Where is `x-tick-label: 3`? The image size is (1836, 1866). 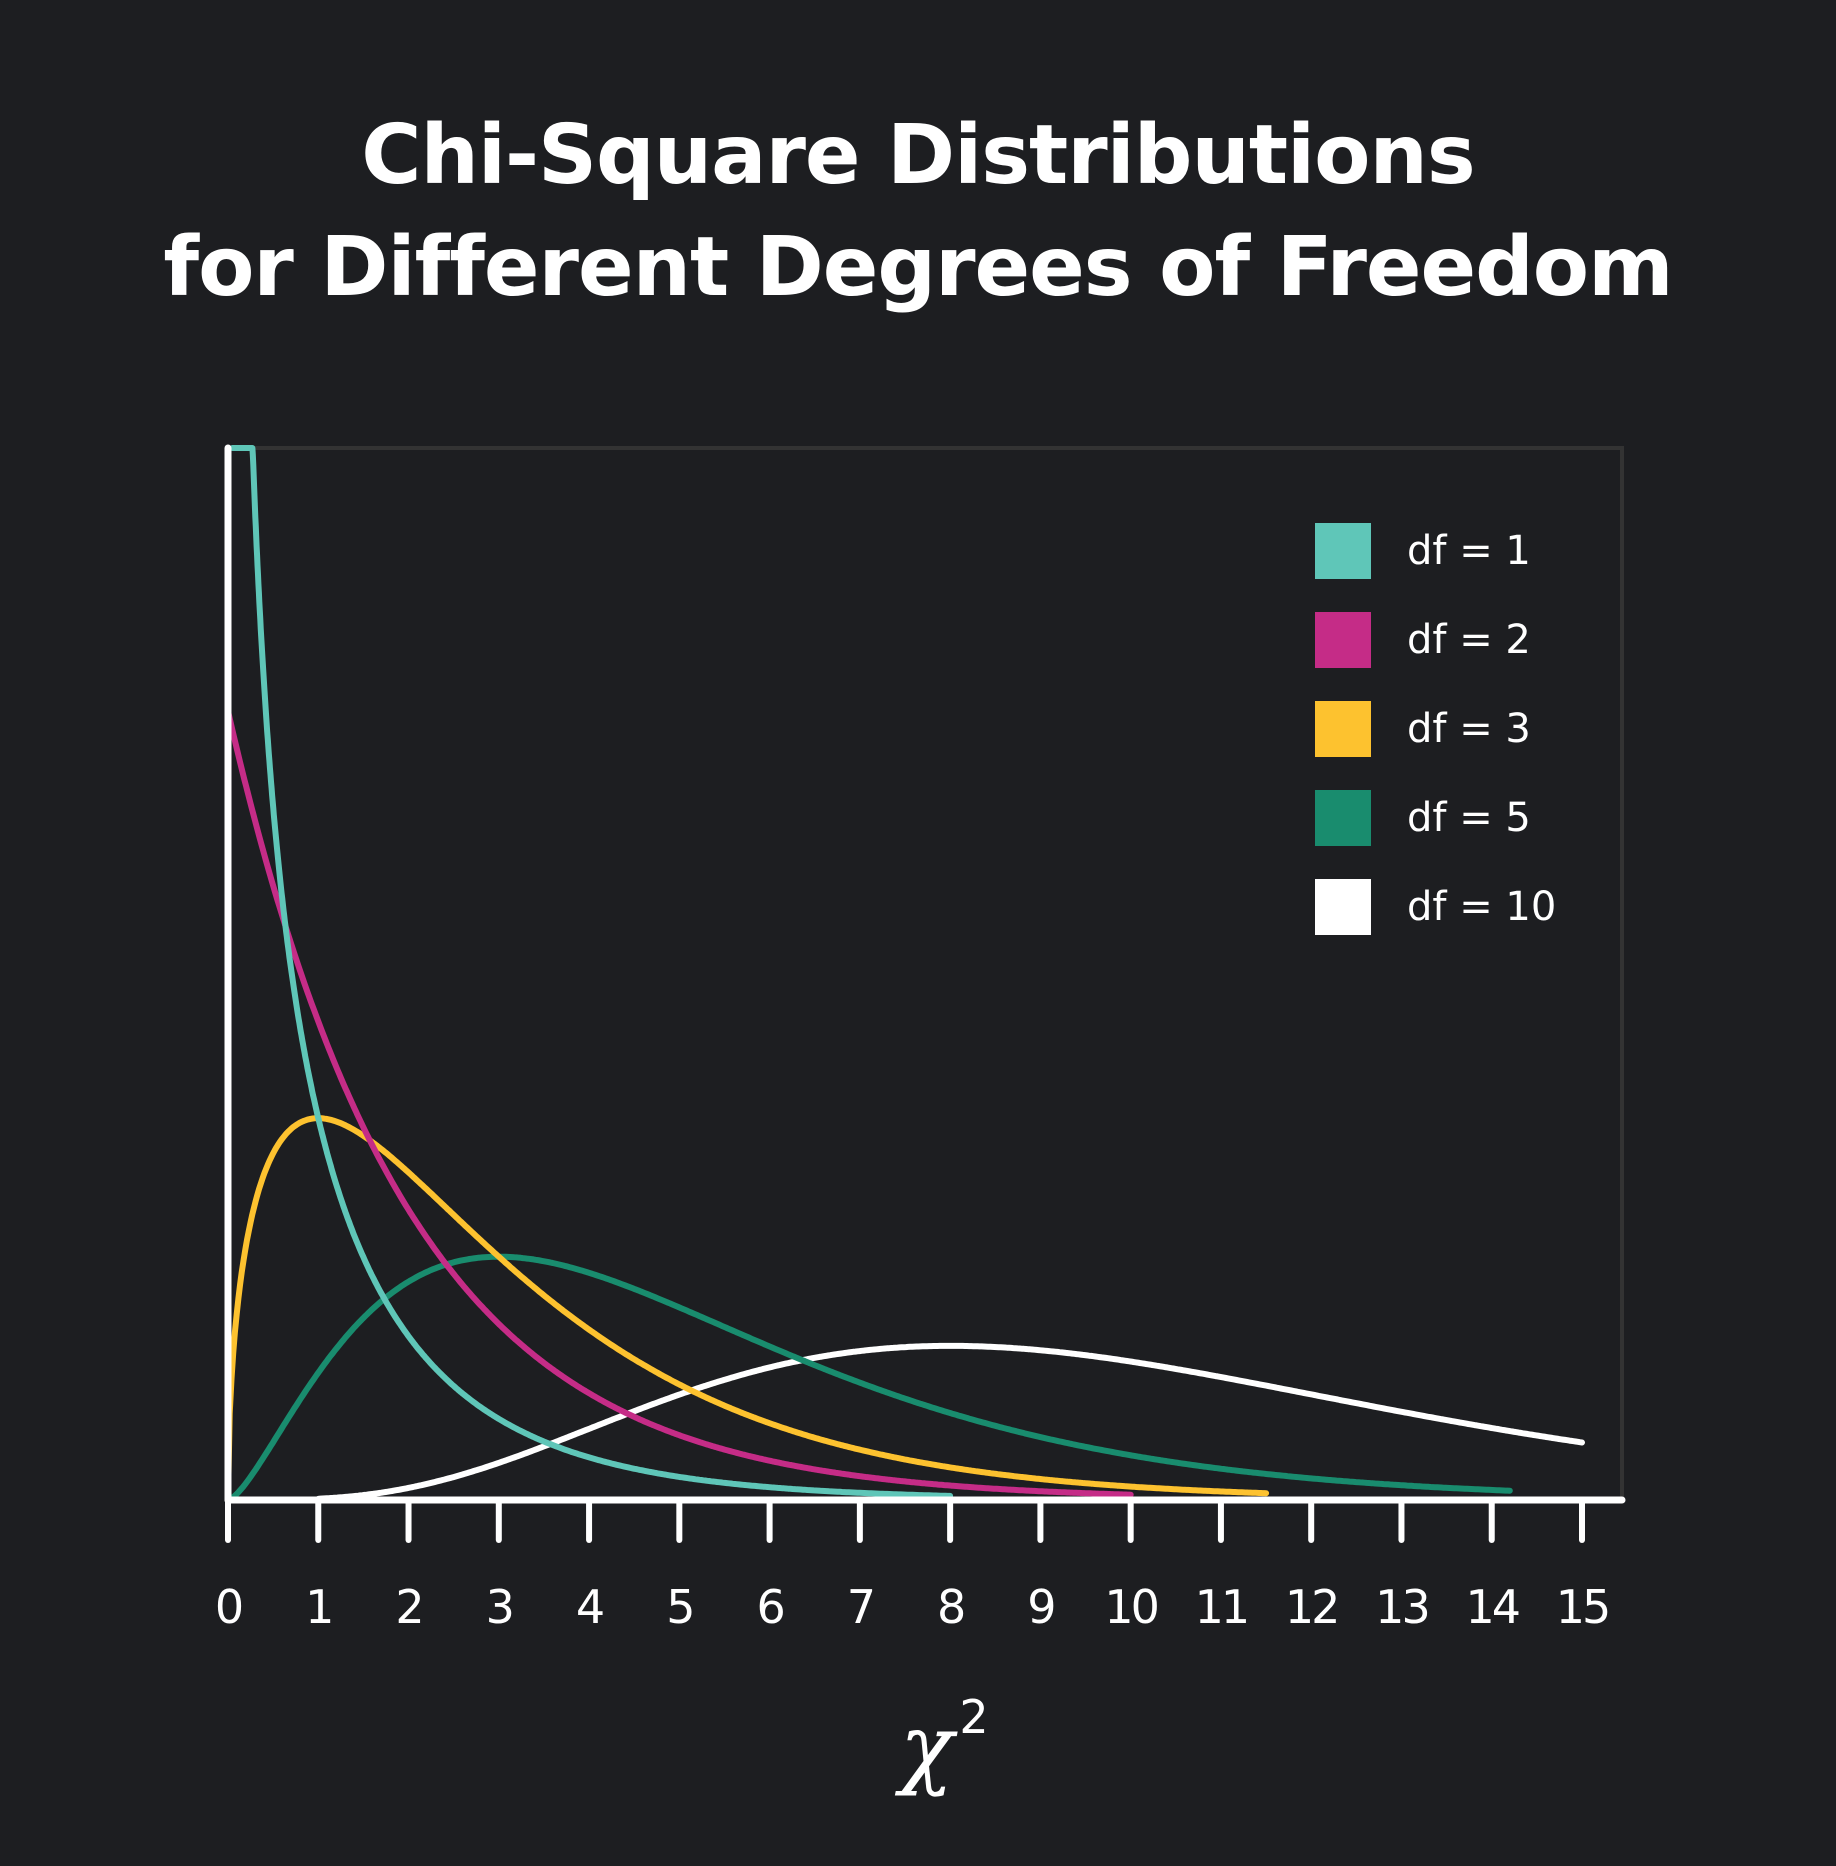 x-tick-label: 3 is located at coordinates (500, 1607).